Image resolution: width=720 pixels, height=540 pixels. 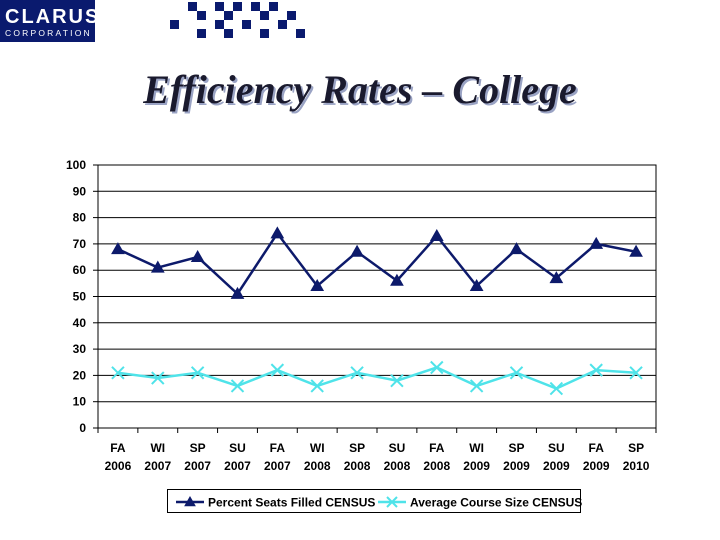 What do you see at coordinates (48, 33) in the screenshot?
I see `logo-subtitle: CORPORATION` at bounding box center [48, 33].